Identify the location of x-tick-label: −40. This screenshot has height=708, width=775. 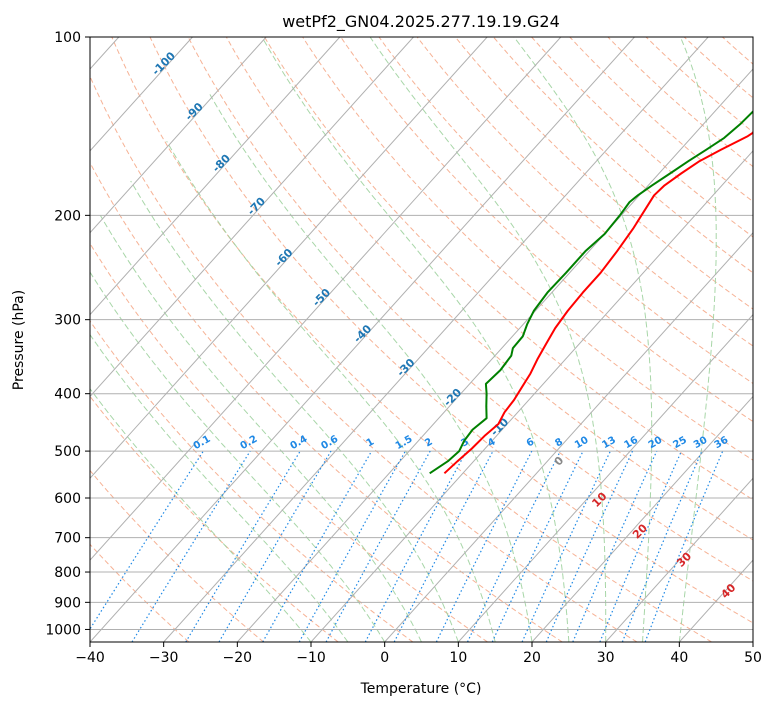
(90, 658).